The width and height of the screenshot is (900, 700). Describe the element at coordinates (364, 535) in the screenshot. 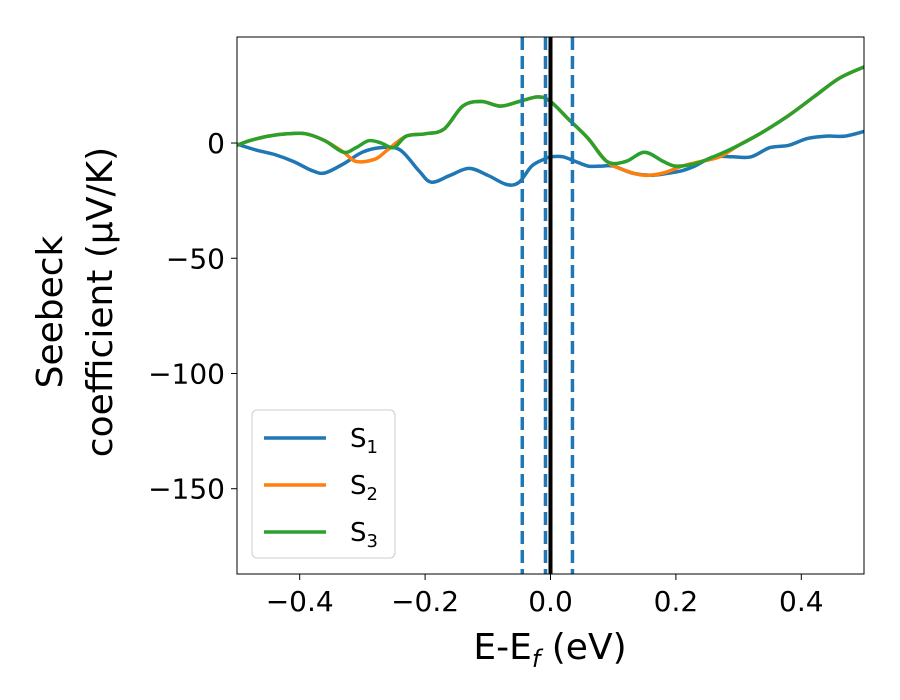

I see `legend-label-s3: S3` at that location.